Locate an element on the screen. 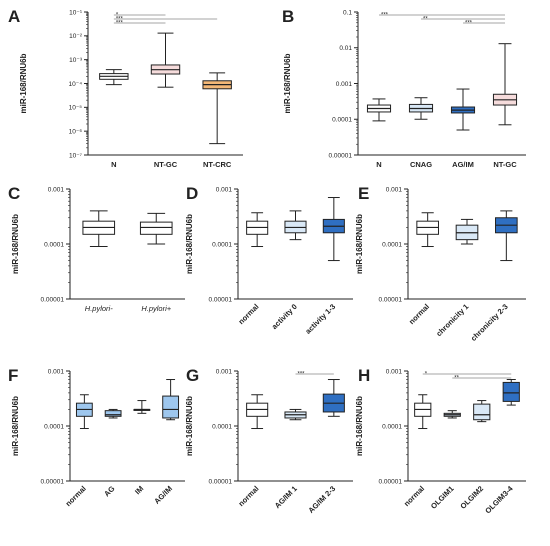  panel-letter: B is located at coordinates (288, 16).